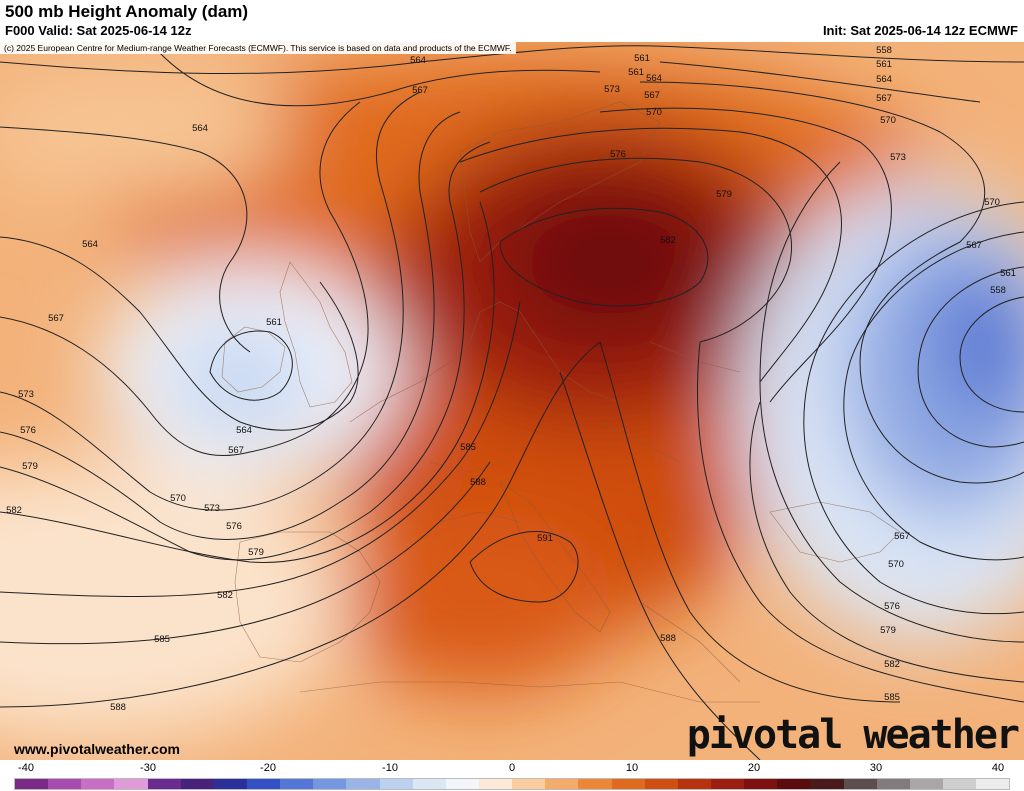  Describe the element at coordinates (876, 768) in the screenshot. I see `colorbar-tick-label: 30` at that location.